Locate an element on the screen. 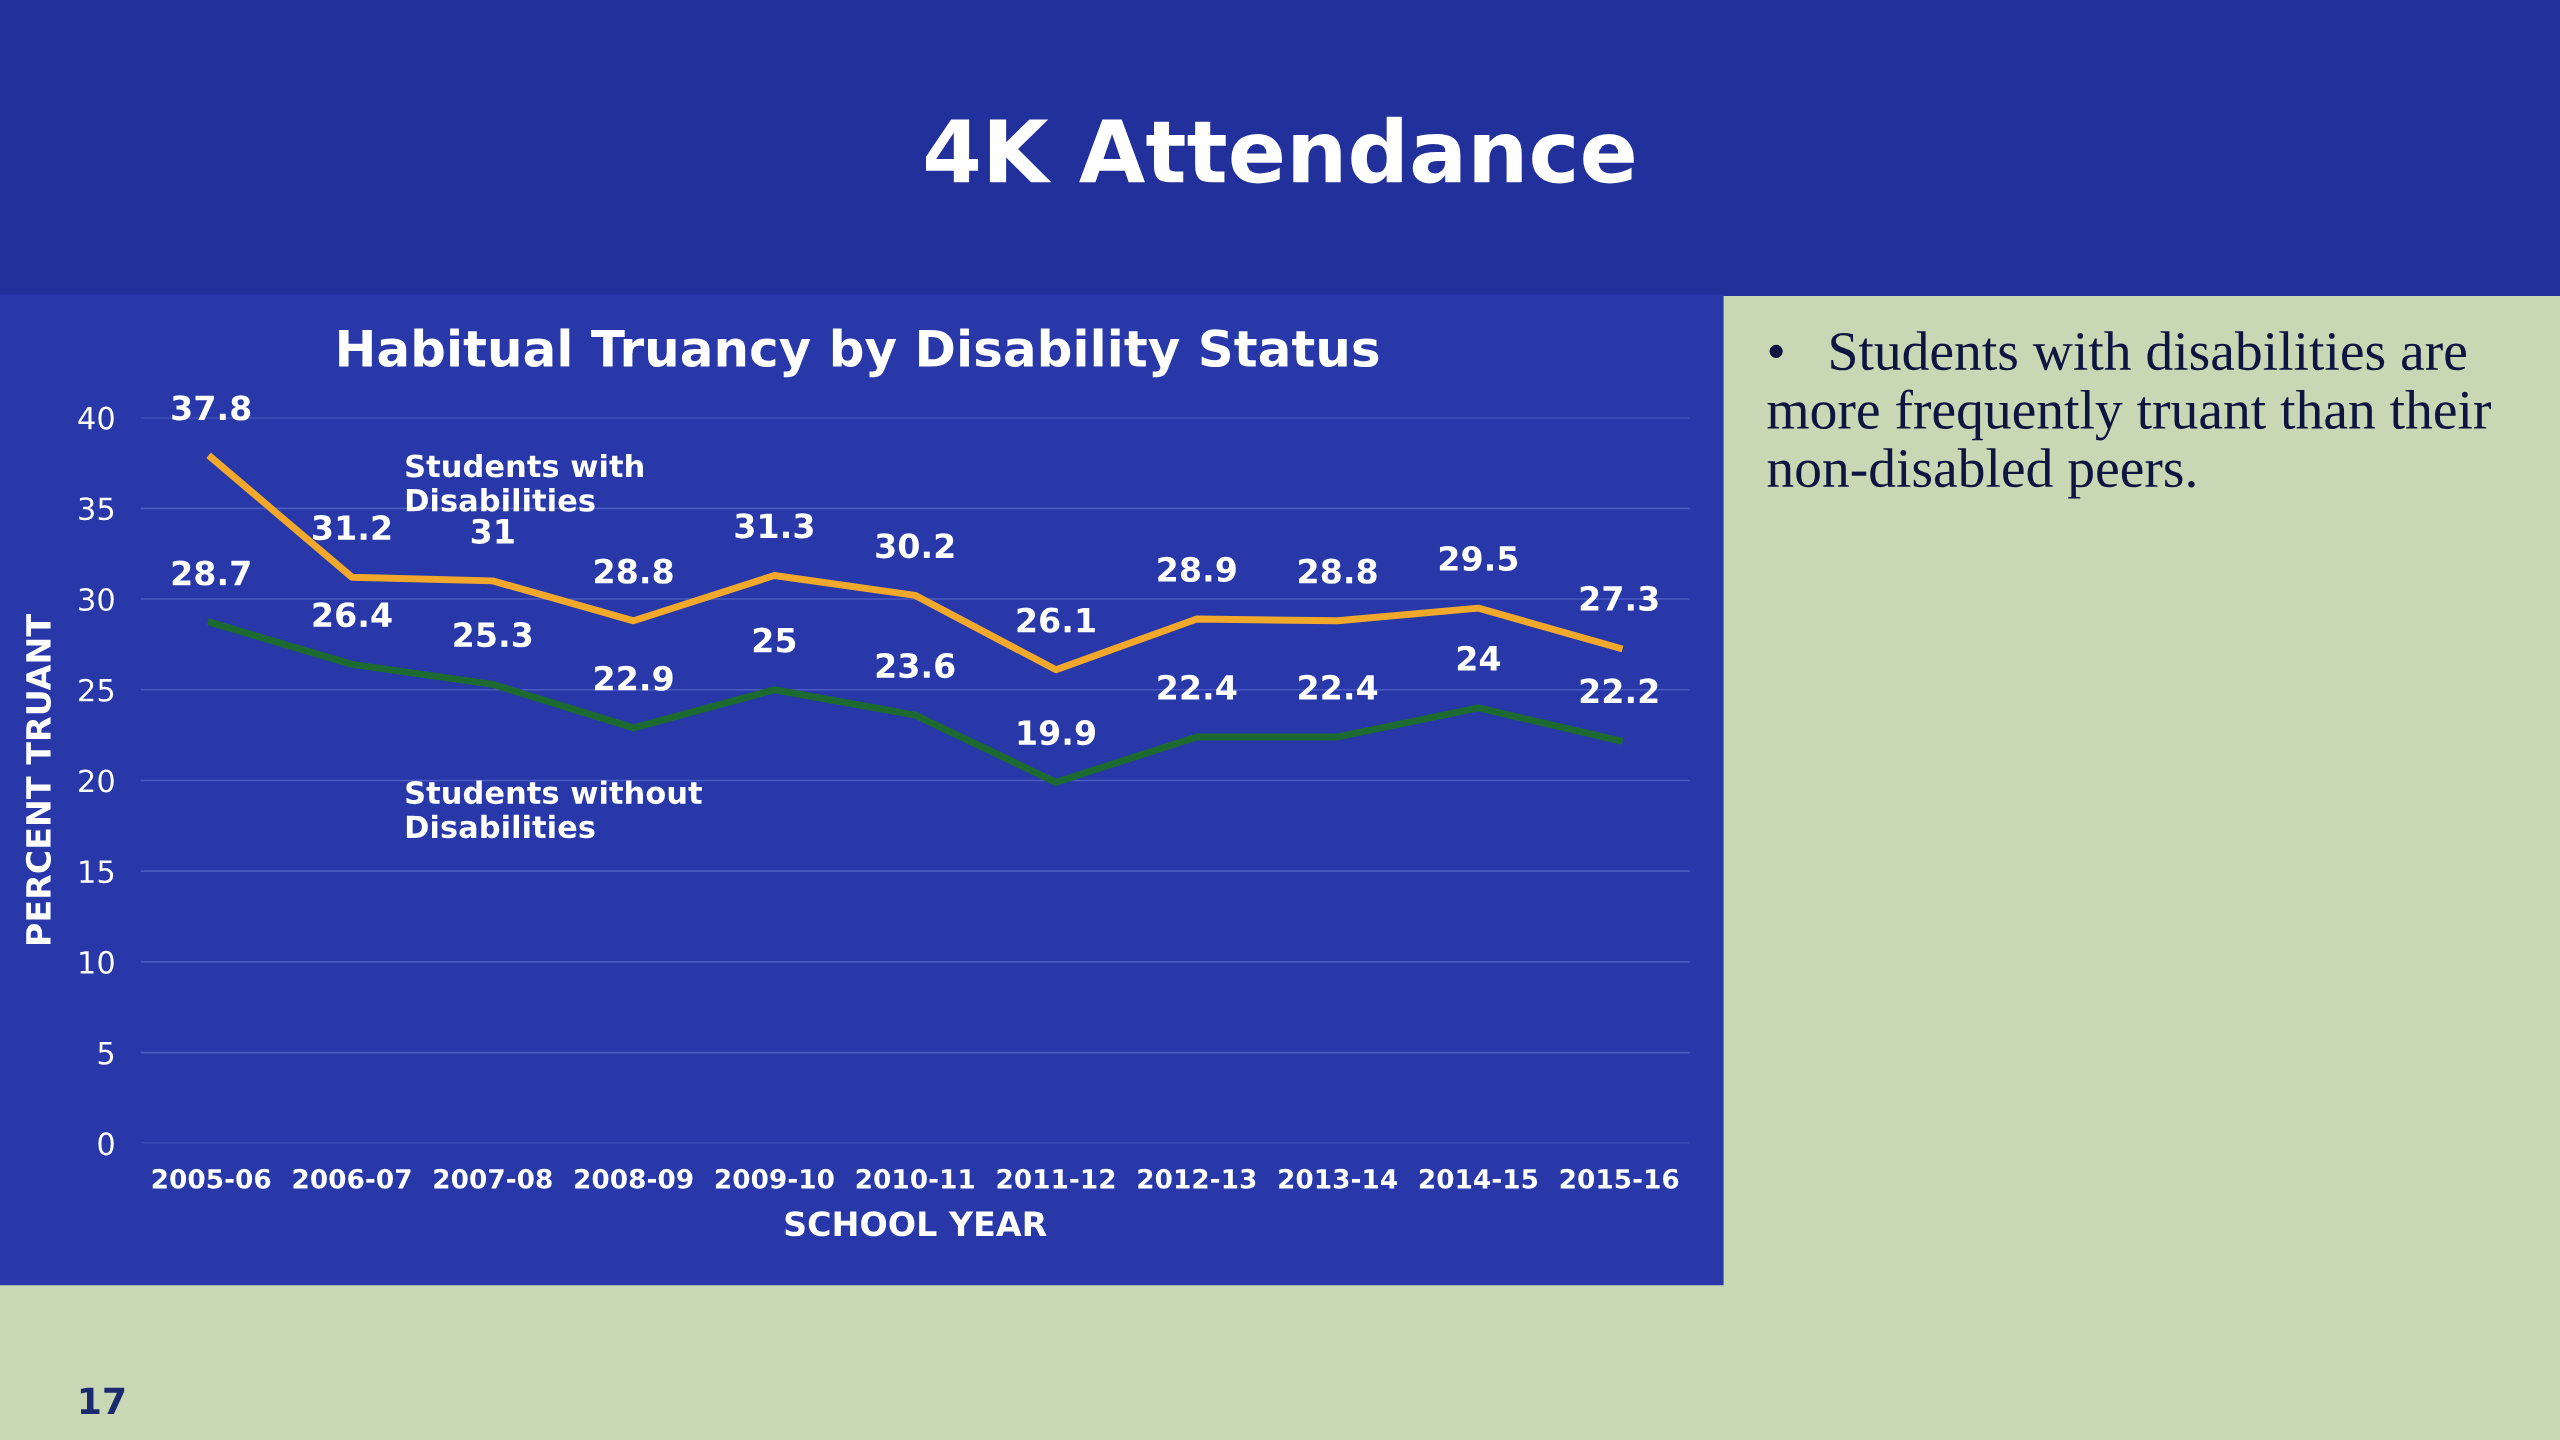 This screenshot has height=1440, width=2560. data-label: 28.9 is located at coordinates (1197, 569).